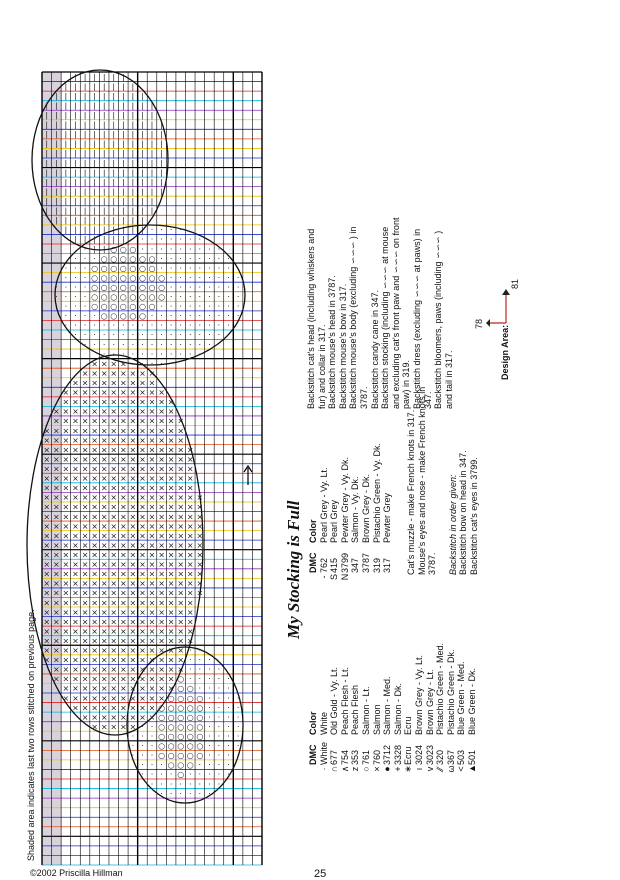 This screenshot has width=620, height=880. What do you see at coordinates (387, 577) in the screenshot?
I see `stitch-symbol-icon` at bounding box center [387, 577].